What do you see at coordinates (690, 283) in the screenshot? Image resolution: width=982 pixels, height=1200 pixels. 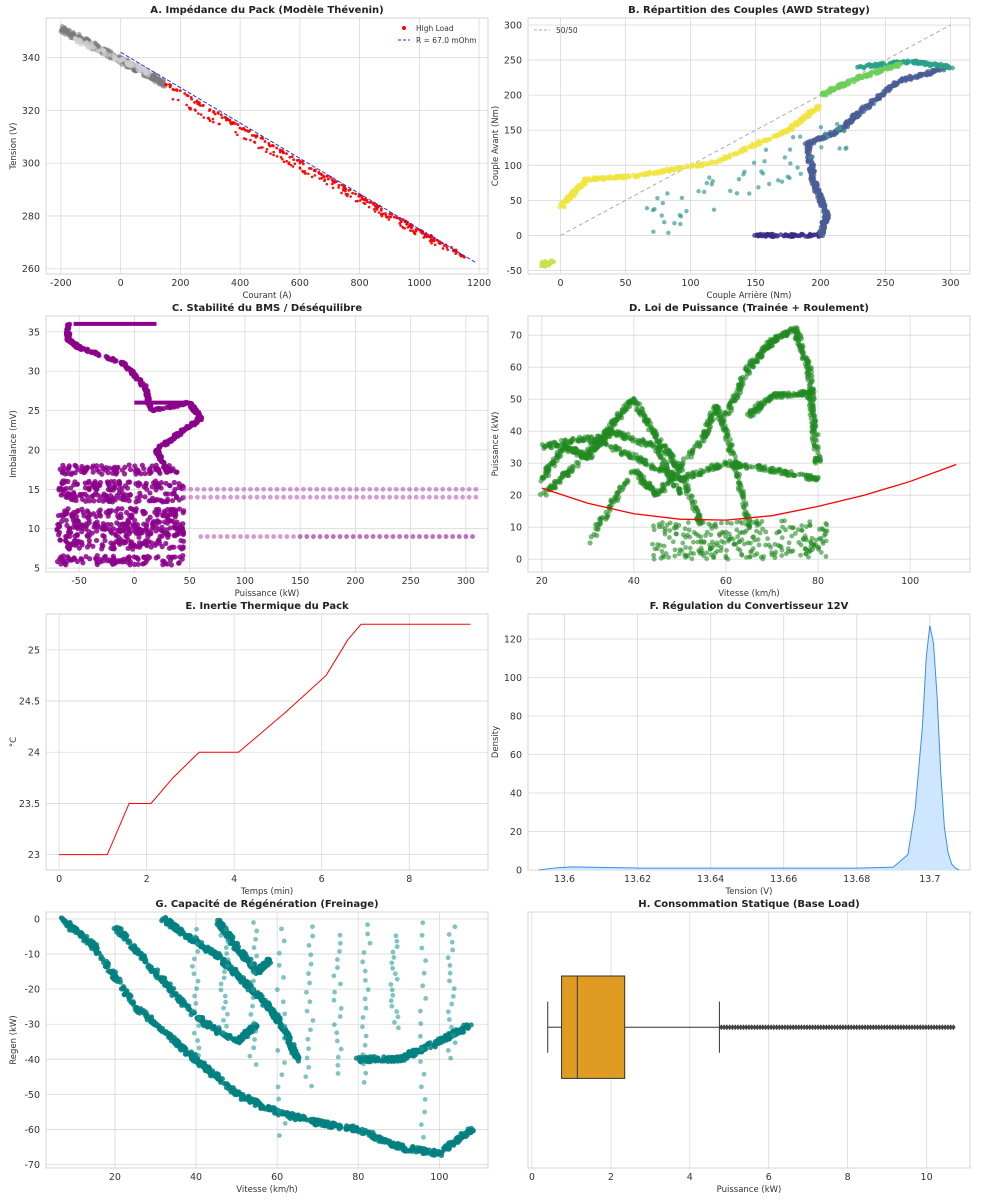 I see `x-tick-label: 100` at bounding box center [690, 283].